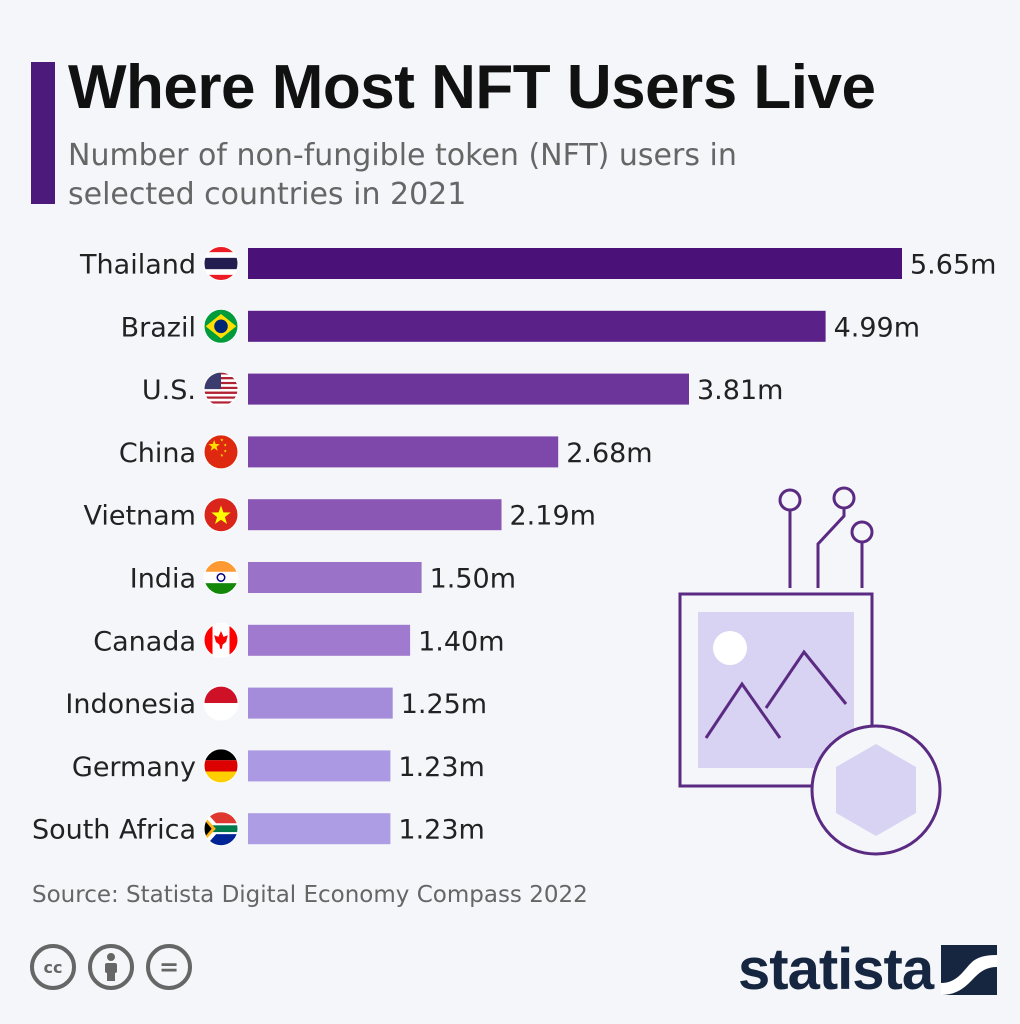  I want to click on no-derivatives-label: =, so click(169, 967).